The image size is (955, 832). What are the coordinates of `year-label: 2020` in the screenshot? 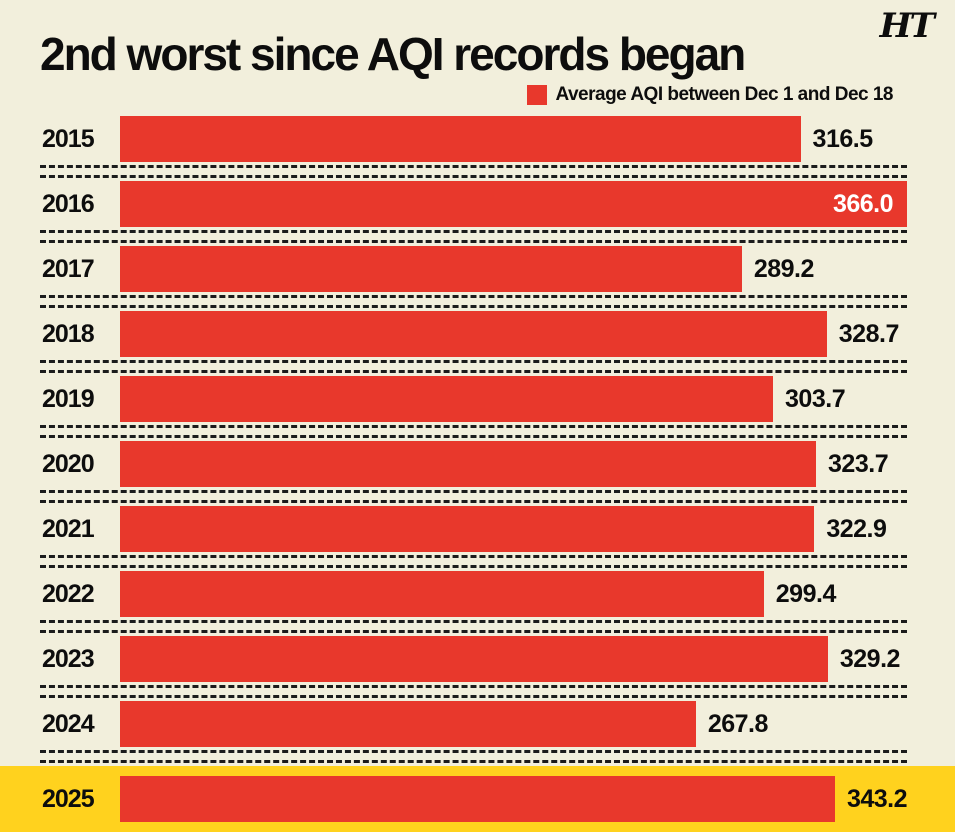 It's located at (68, 463).